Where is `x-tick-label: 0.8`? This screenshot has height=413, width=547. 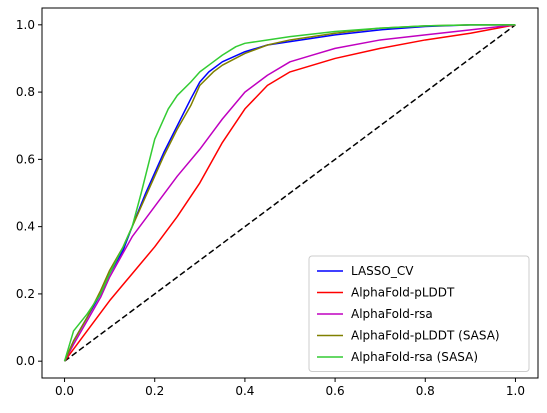
x-tick-label: 0.8 is located at coordinates (425, 391).